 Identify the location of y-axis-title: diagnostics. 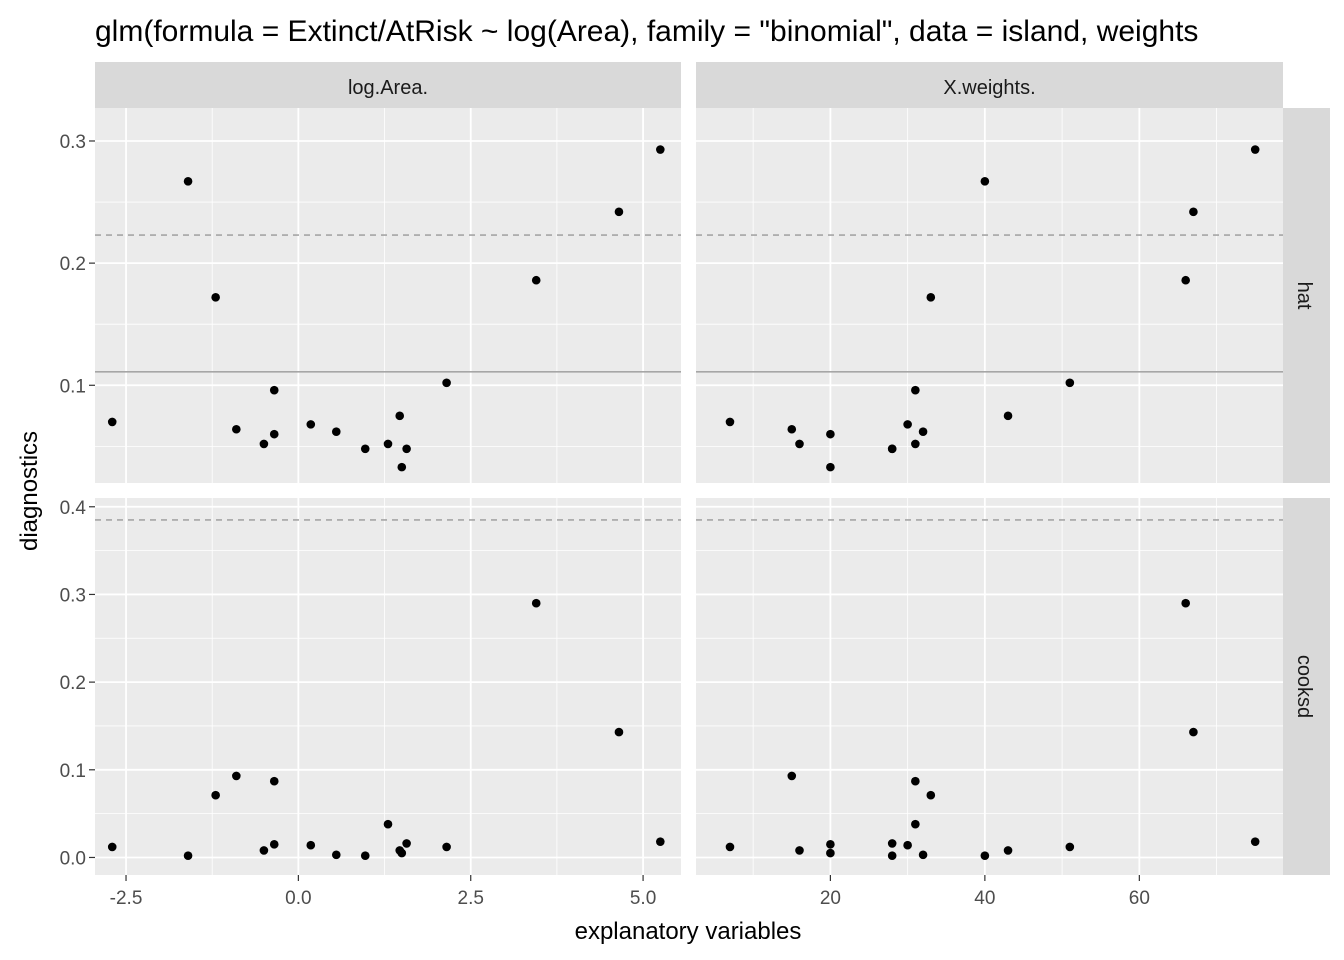
(29, 491).